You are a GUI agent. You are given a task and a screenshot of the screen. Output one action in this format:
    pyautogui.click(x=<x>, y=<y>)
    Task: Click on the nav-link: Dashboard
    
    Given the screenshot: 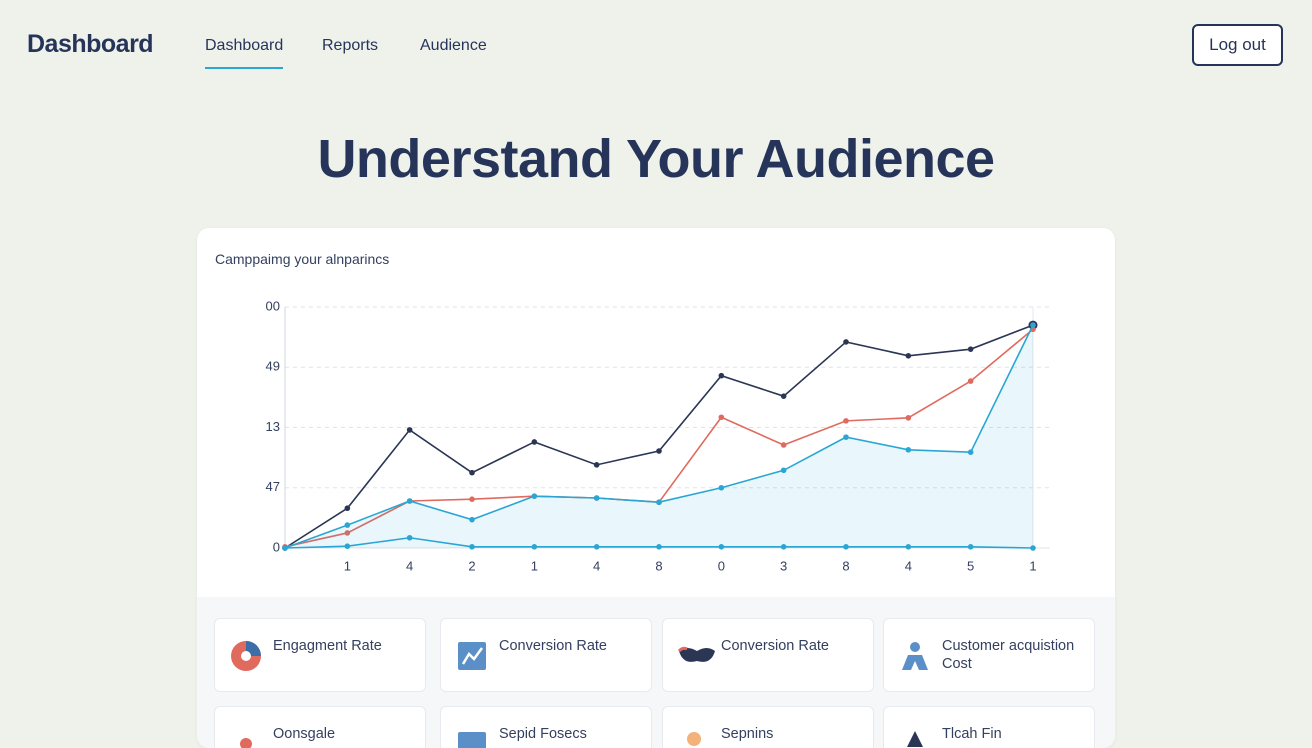 What is the action you would take?
    pyautogui.click(x=244, y=53)
    